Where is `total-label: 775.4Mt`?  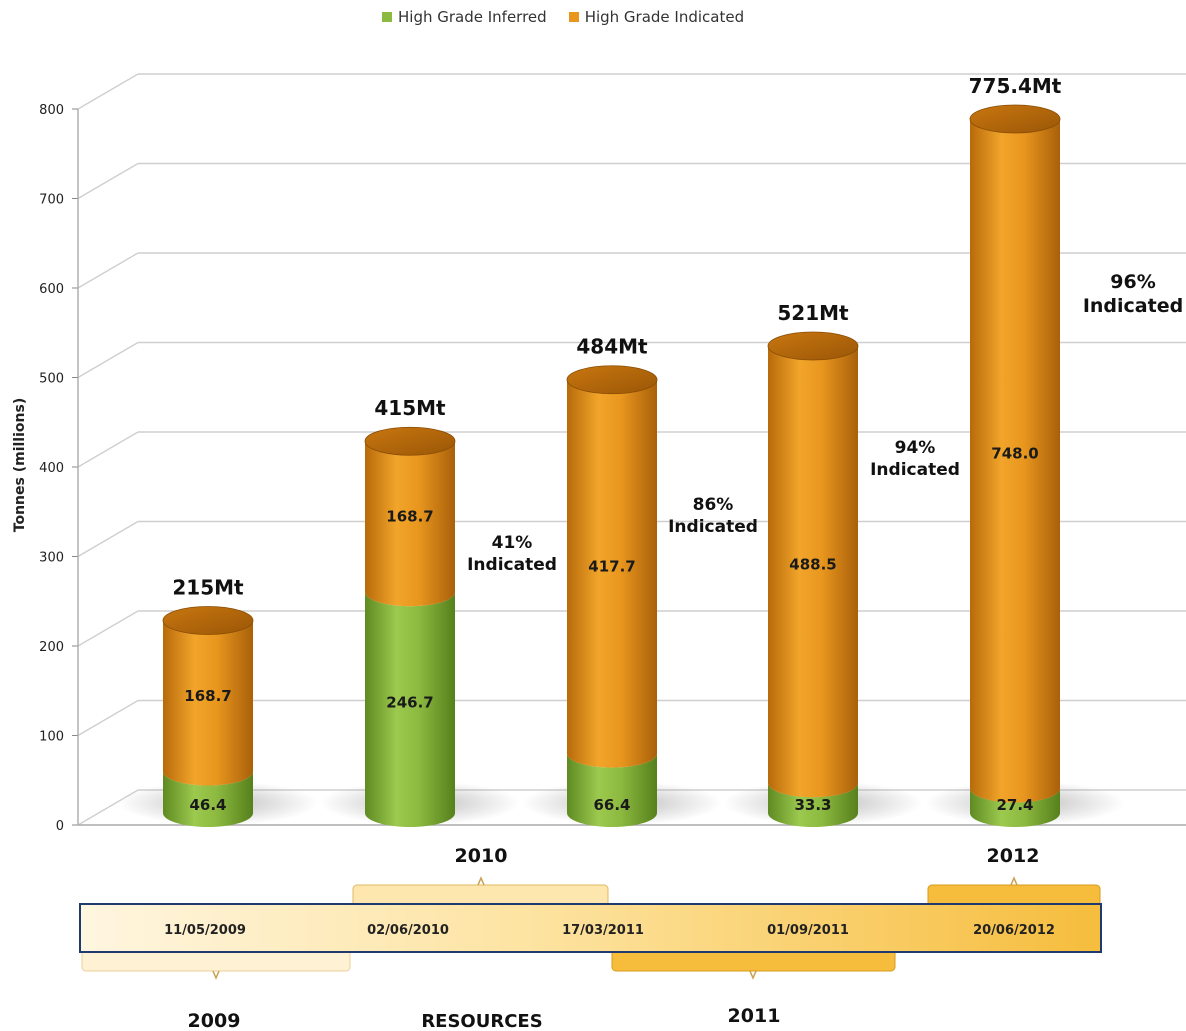
total-label: 775.4Mt is located at coordinates (1015, 86).